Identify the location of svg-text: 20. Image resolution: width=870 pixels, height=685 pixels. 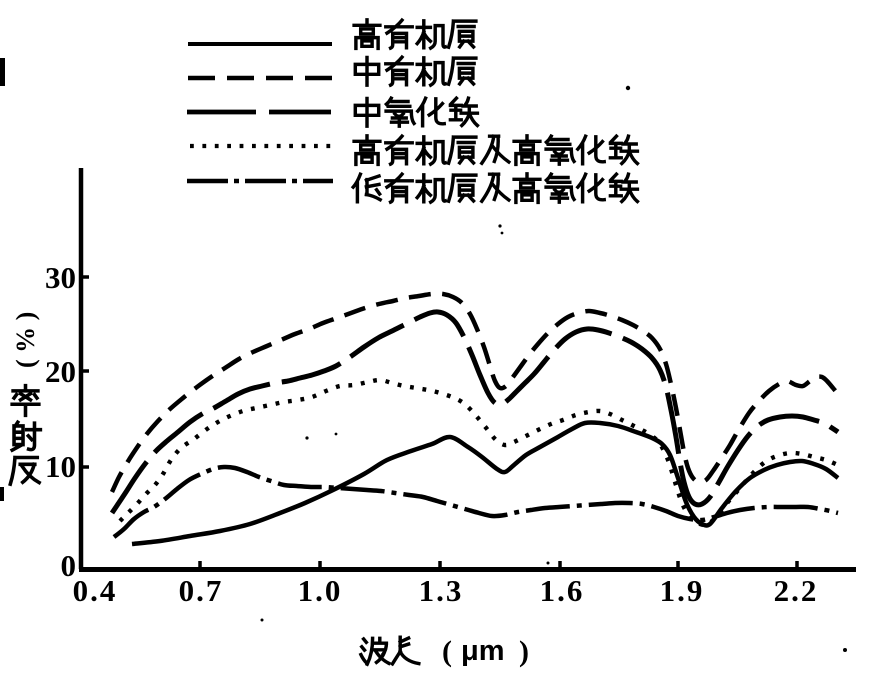
(60, 371).